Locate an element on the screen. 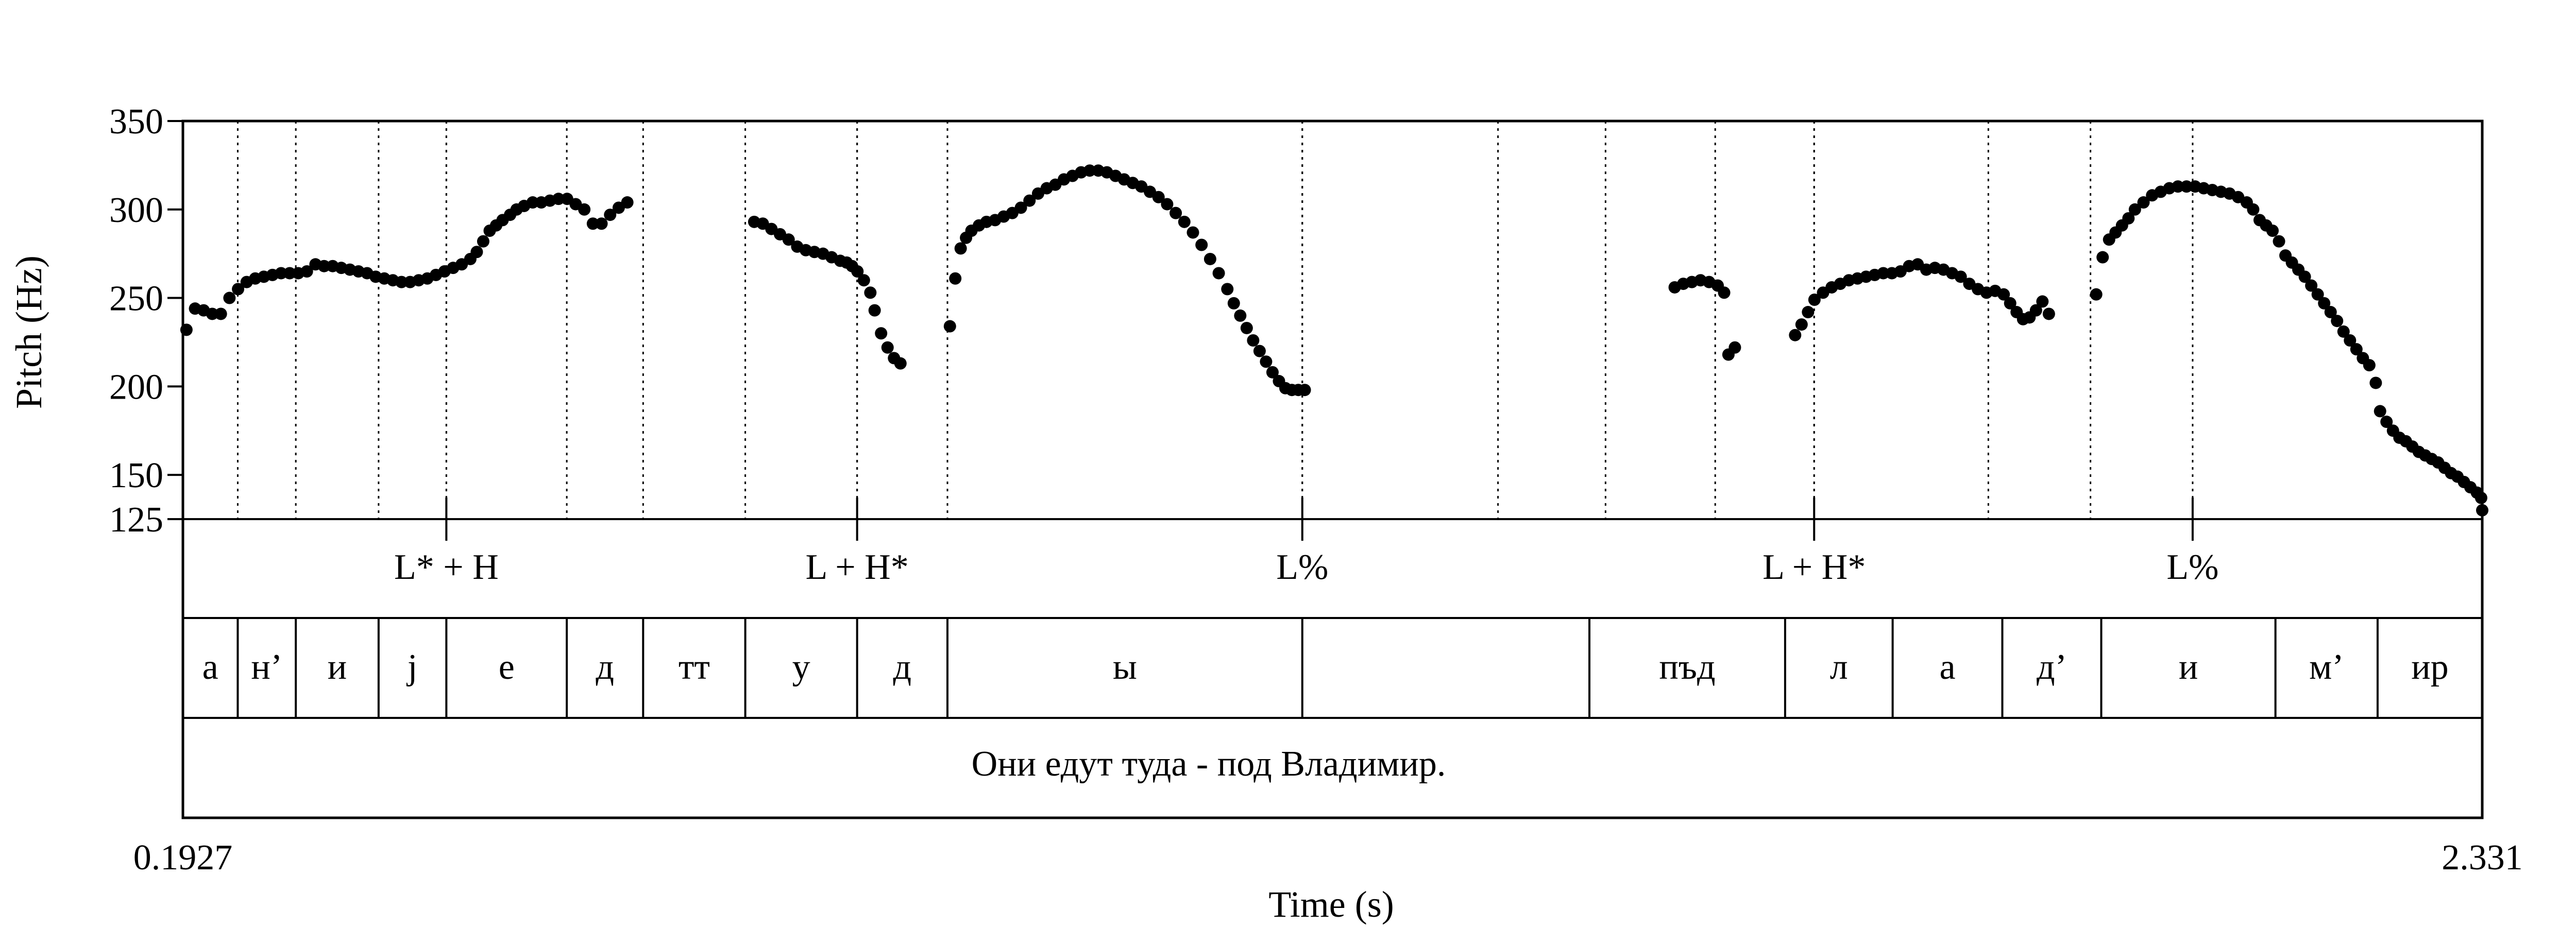  y-tick-label-0: 125 is located at coordinates (136, 520).